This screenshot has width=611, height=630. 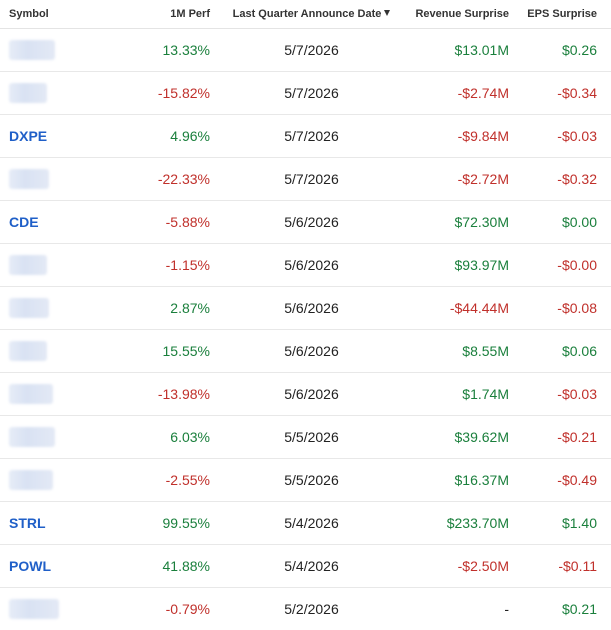 What do you see at coordinates (481, 437) in the screenshot?
I see `cell-revenue: $39.62M` at bounding box center [481, 437].